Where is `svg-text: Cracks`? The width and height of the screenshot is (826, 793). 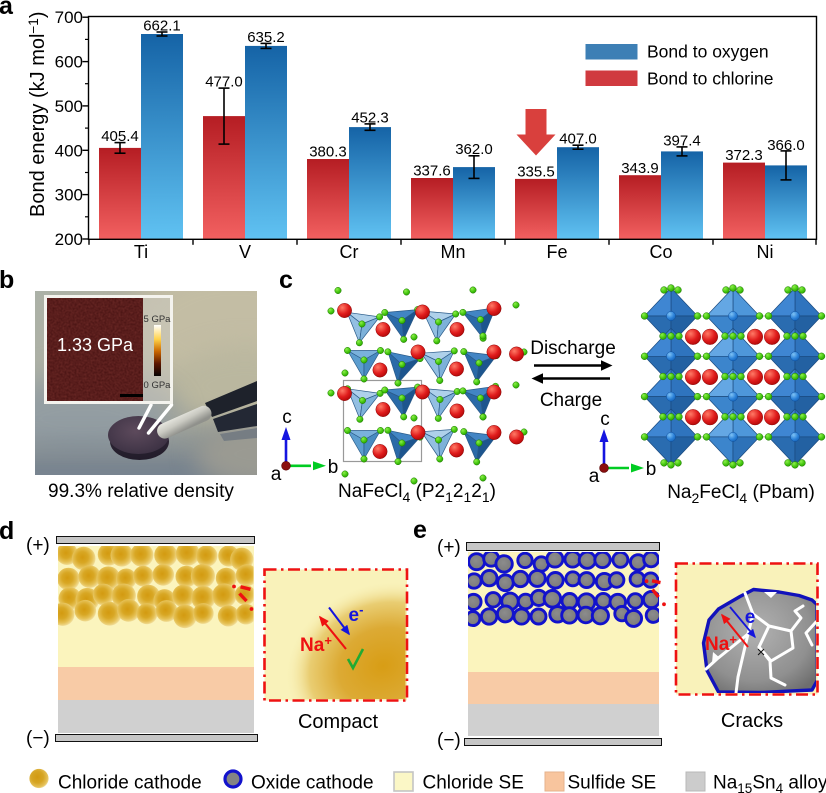
svg-text: Cracks is located at coordinates (752, 721).